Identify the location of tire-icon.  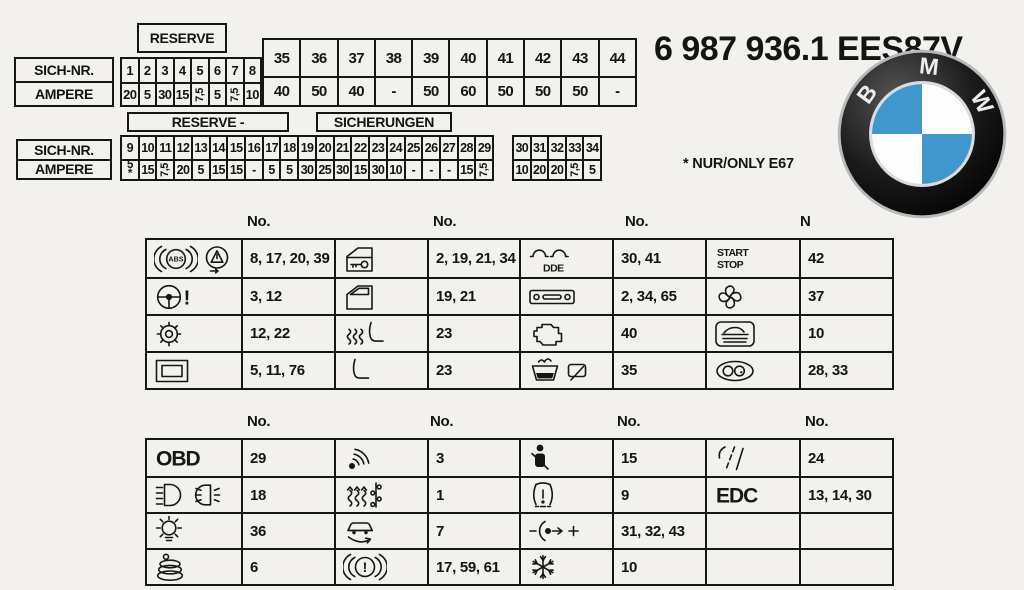
(543, 495).